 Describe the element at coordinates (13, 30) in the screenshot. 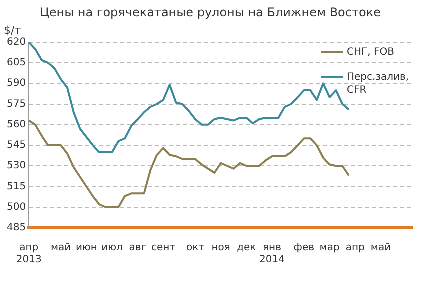

I see `y-axis-title: $/т` at that location.